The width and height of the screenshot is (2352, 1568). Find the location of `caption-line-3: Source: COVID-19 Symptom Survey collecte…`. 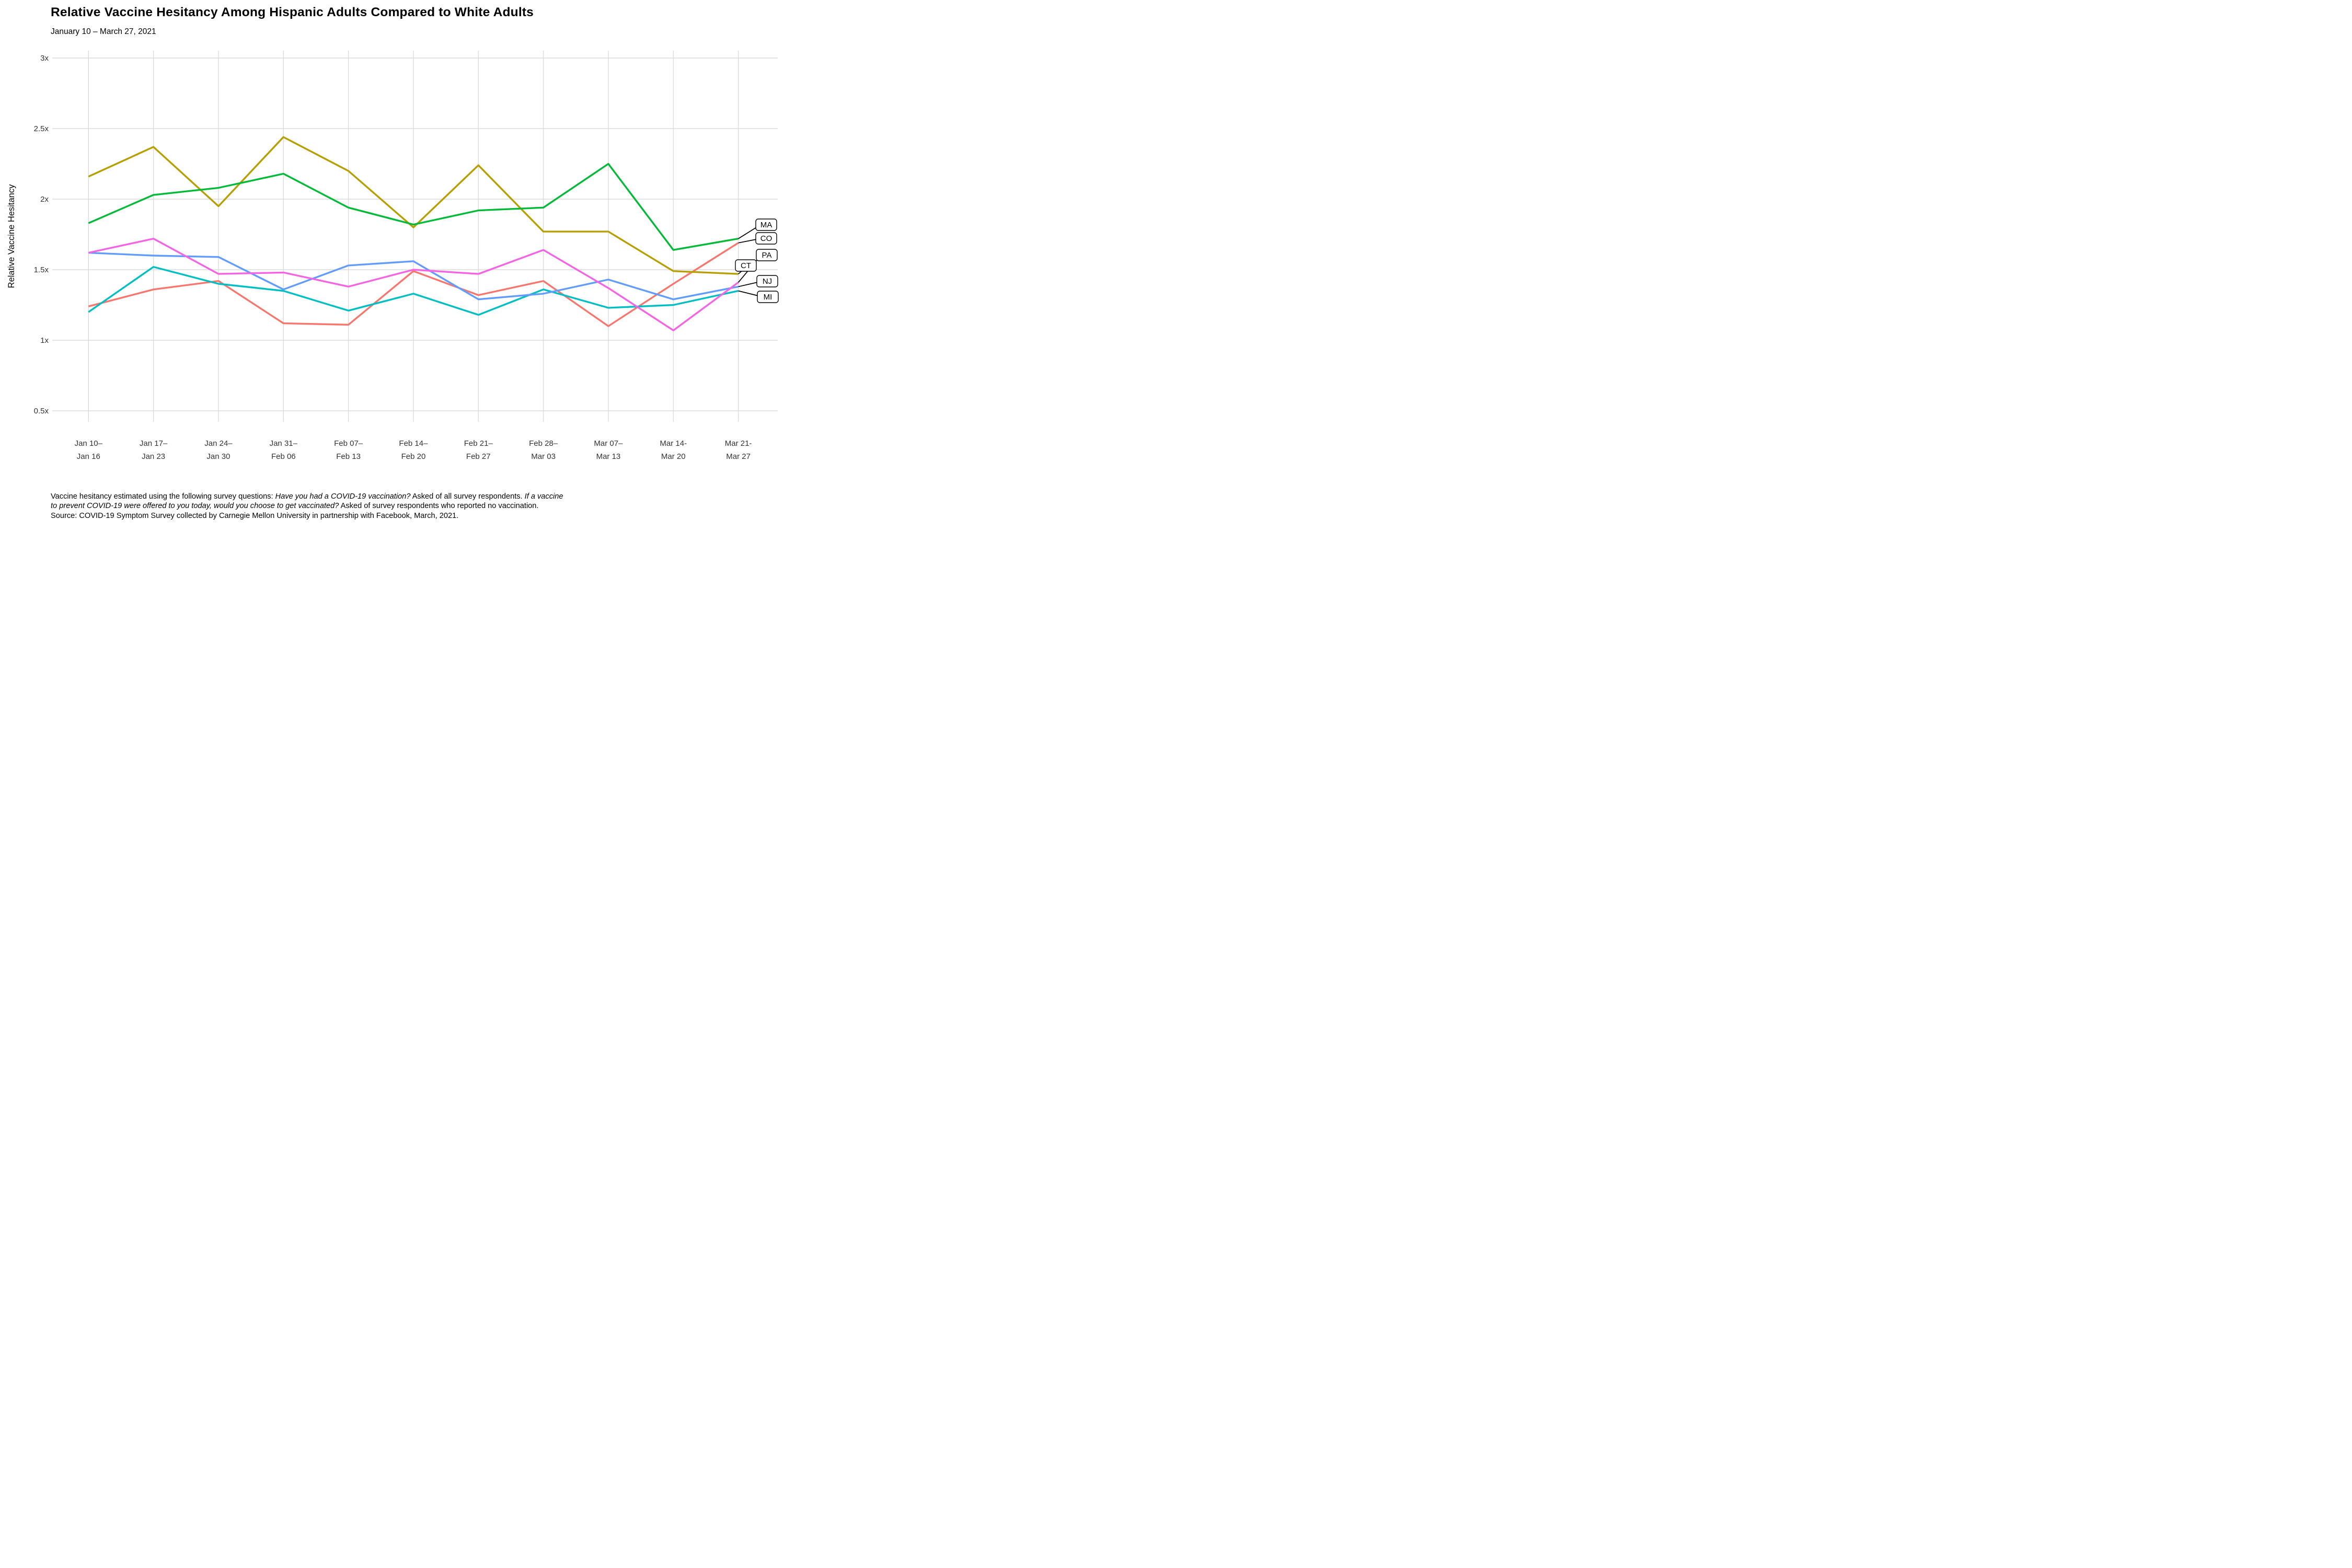

caption-line-3: Source: COVID-19 Symptom Survey collecte… is located at coordinates (401, 516).